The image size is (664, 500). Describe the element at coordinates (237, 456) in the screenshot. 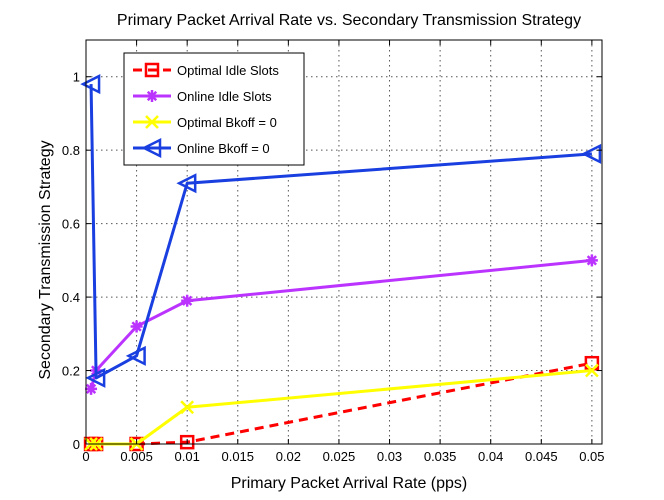

I see `x-tick-label: 0.015` at that location.